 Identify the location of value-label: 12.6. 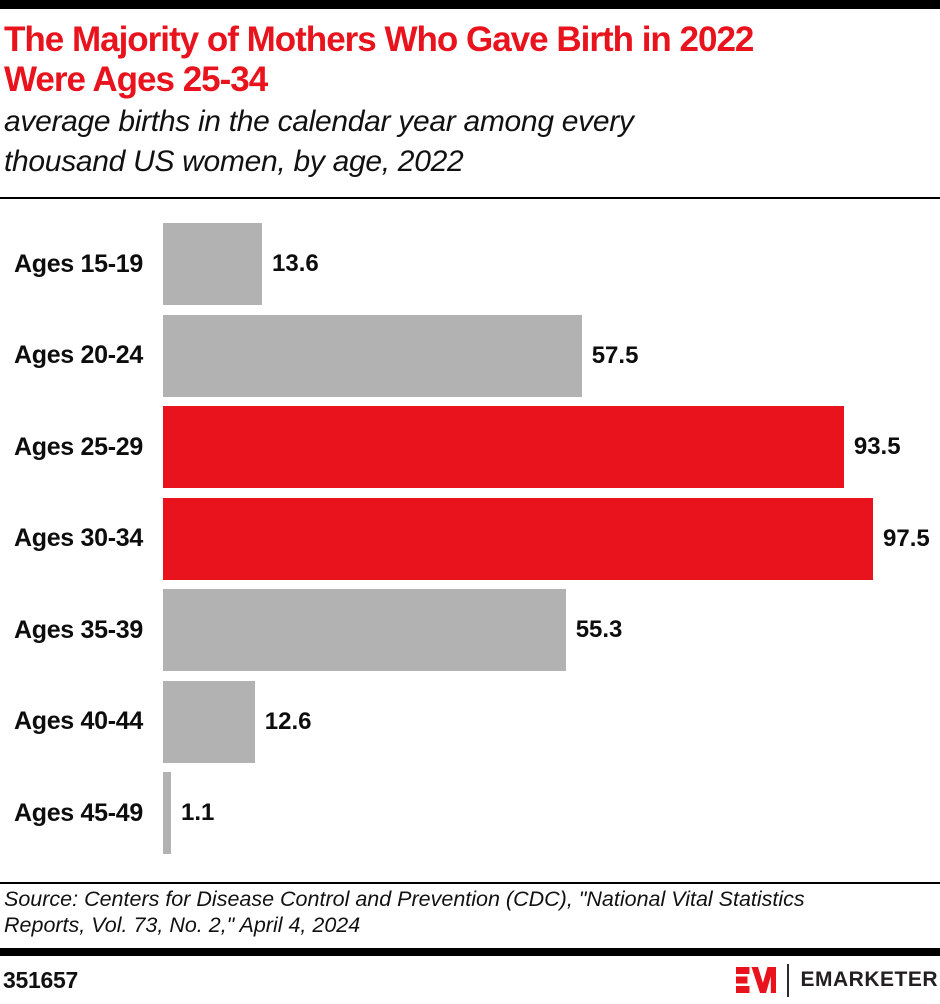
(288, 721).